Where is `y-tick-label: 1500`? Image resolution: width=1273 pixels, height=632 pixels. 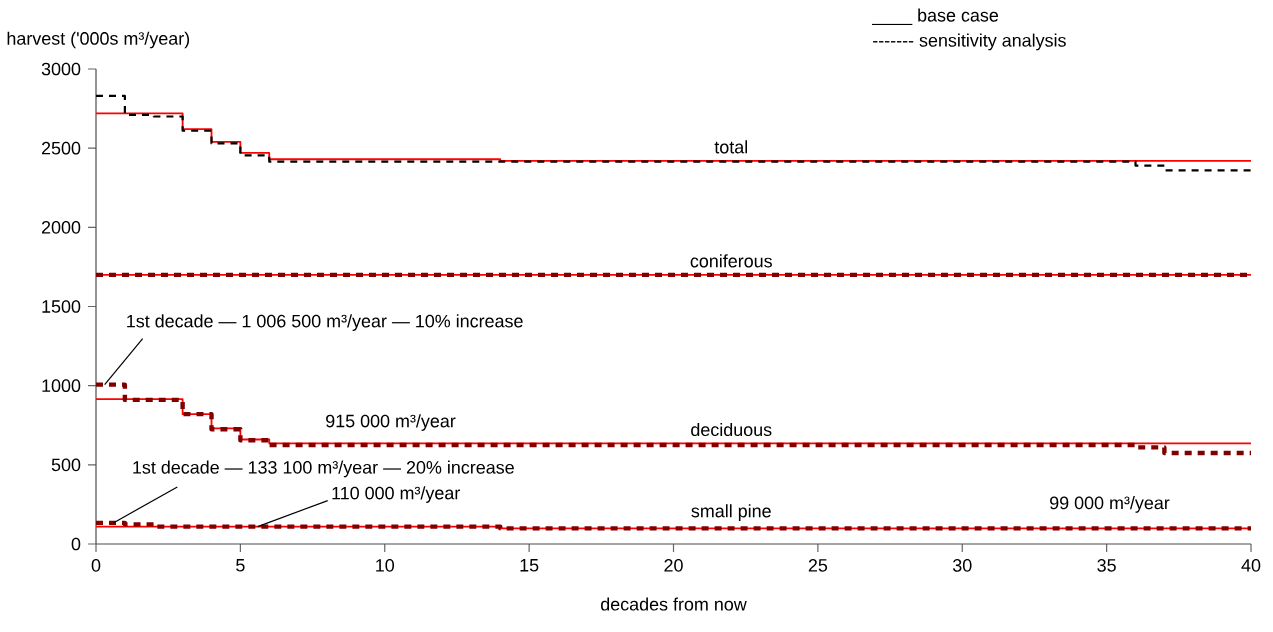
y-tick-label: 1500 is located at coordinates (61, 306).